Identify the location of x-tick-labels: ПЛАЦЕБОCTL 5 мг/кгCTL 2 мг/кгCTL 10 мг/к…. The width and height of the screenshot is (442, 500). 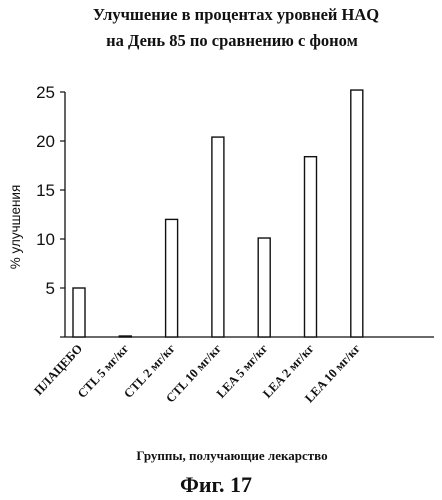
(197, 373).